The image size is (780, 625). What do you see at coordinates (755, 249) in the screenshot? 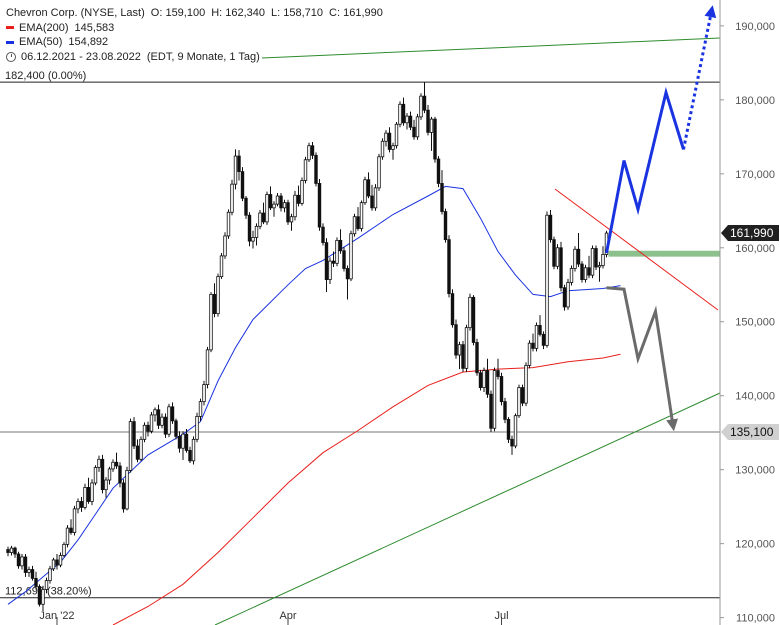
I see `y-tick-label: 160,000` at bounding box center [755, 249].